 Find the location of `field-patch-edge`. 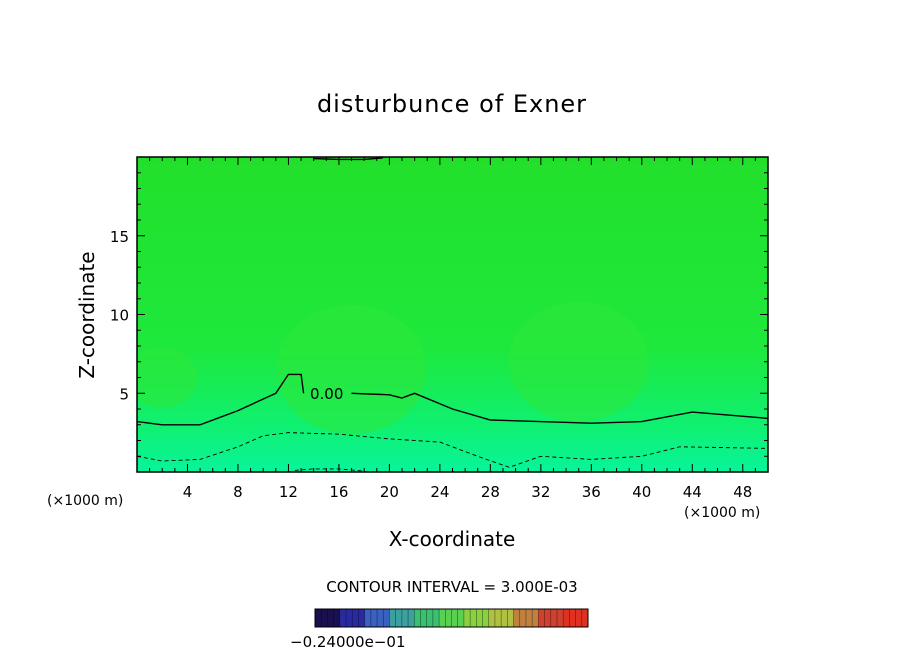

field-patch-edge is located at coordinates (167, 377).